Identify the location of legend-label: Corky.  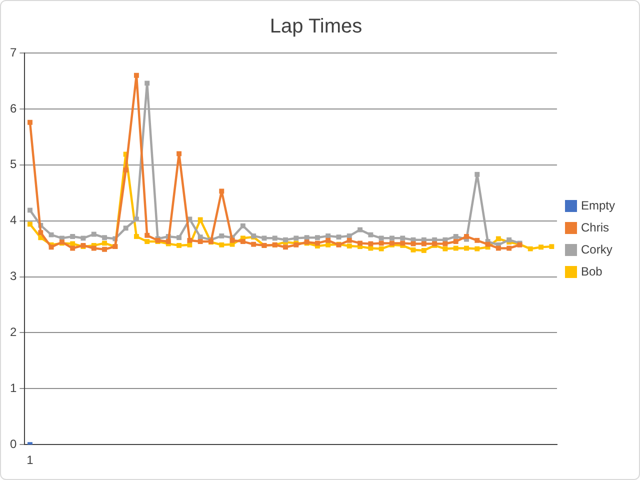
(596, 249).